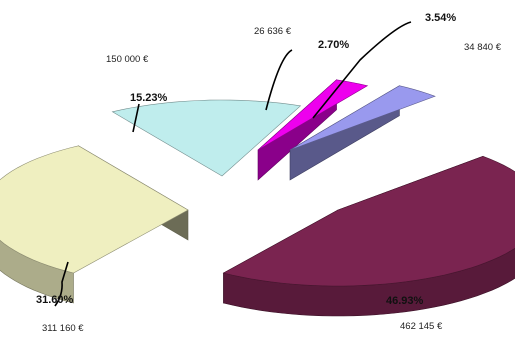  I want to click on slice-1-value-label: 462 145 €, so click(421, 326).